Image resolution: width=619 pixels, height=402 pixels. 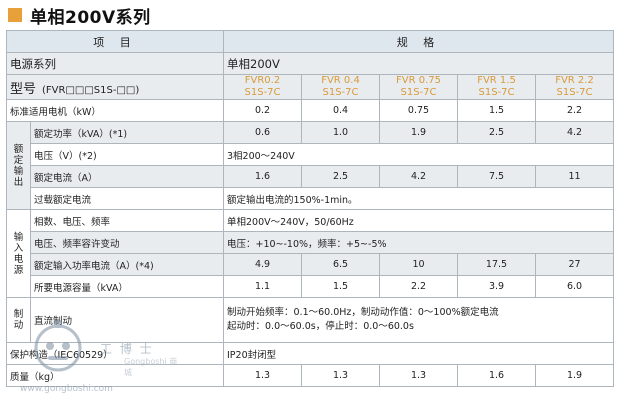 I want to click on model-label-cell: 型号 (FVR□□□S1S-□□), so click(x=115, y=87).